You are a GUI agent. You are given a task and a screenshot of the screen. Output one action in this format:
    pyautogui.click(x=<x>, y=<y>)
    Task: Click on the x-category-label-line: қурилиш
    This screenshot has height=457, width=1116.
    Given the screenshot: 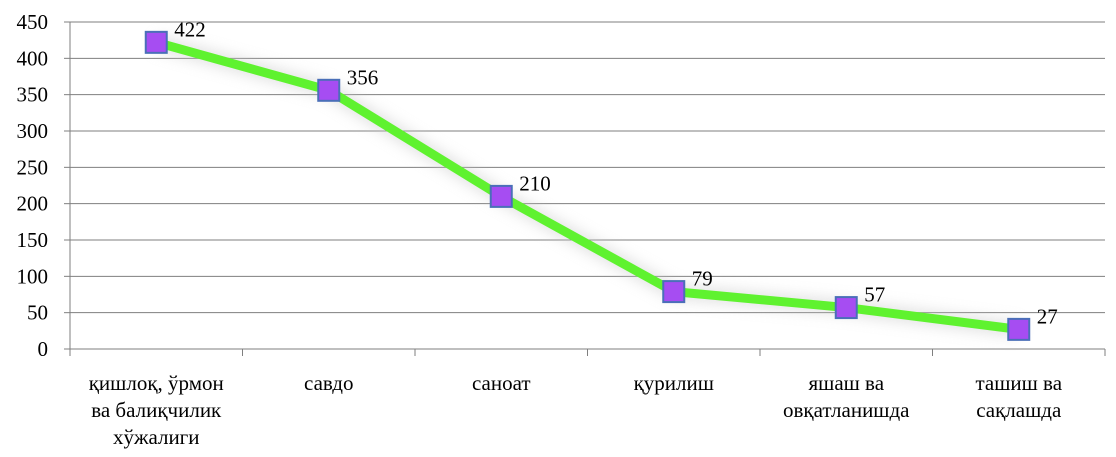 What is the action you would take?
    pyautogui.click(x=674, y=383)
    